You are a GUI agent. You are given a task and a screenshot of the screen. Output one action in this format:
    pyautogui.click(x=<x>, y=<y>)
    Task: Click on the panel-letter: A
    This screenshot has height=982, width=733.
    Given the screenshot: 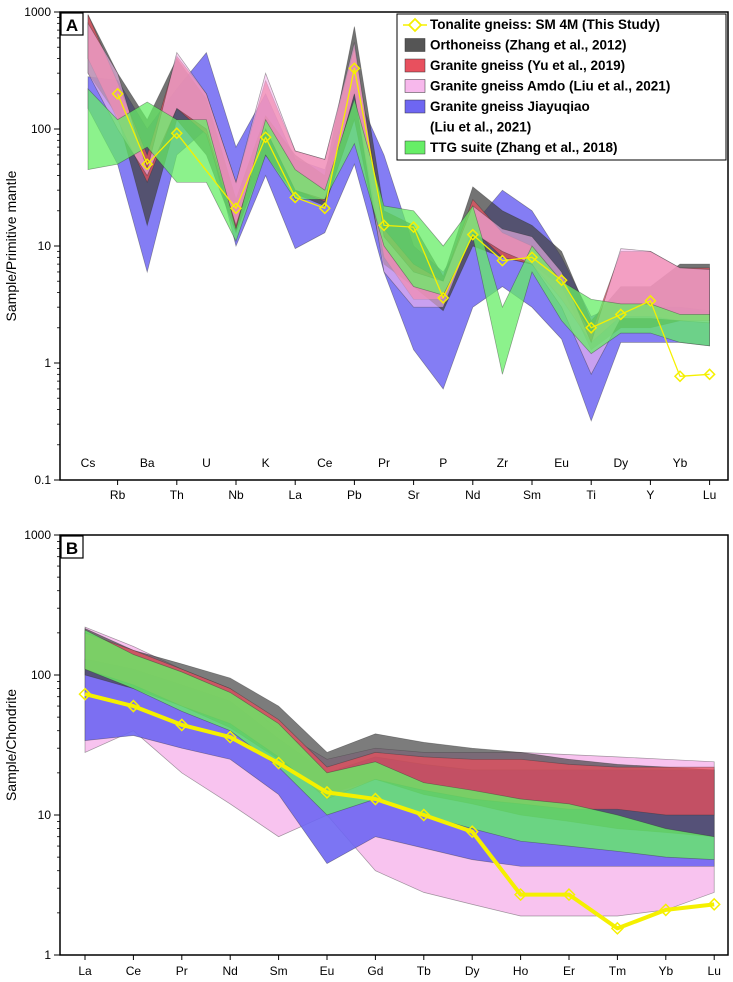 What is the action you would take?
    pyautogui.click(x=72, y=25)
    